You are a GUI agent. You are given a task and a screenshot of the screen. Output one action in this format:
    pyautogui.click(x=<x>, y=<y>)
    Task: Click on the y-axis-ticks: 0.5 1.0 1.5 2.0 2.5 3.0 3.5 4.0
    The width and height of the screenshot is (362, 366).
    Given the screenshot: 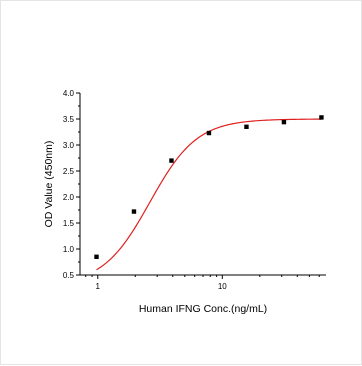 What is the action you would take?
    pyautogui.click(x=71, y=184)
    